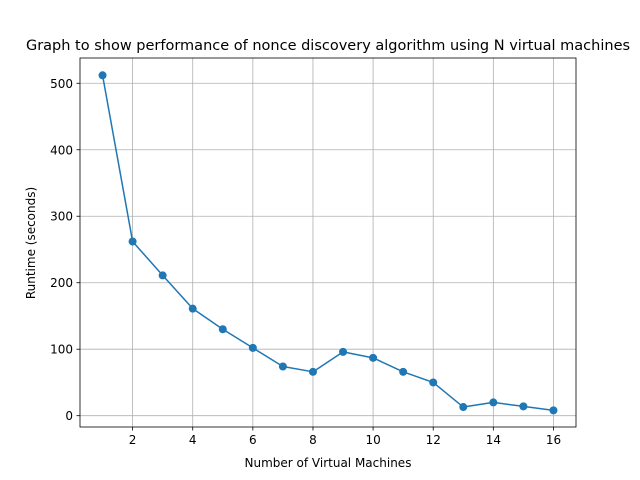 The width and height of the screenshot is (640, 480). What do you see at coordinates (61, 283) in the screenshot?
I see `y-tick-label: 200` at bounding box center [61, 283].